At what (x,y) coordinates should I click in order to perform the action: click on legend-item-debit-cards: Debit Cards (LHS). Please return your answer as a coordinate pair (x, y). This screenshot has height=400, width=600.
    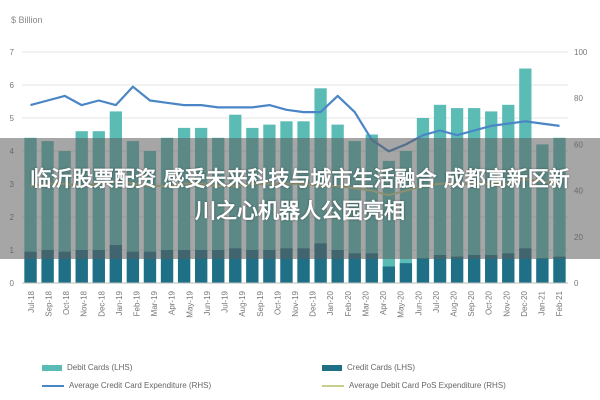
    Looking at the image, I should click on (87, 367).